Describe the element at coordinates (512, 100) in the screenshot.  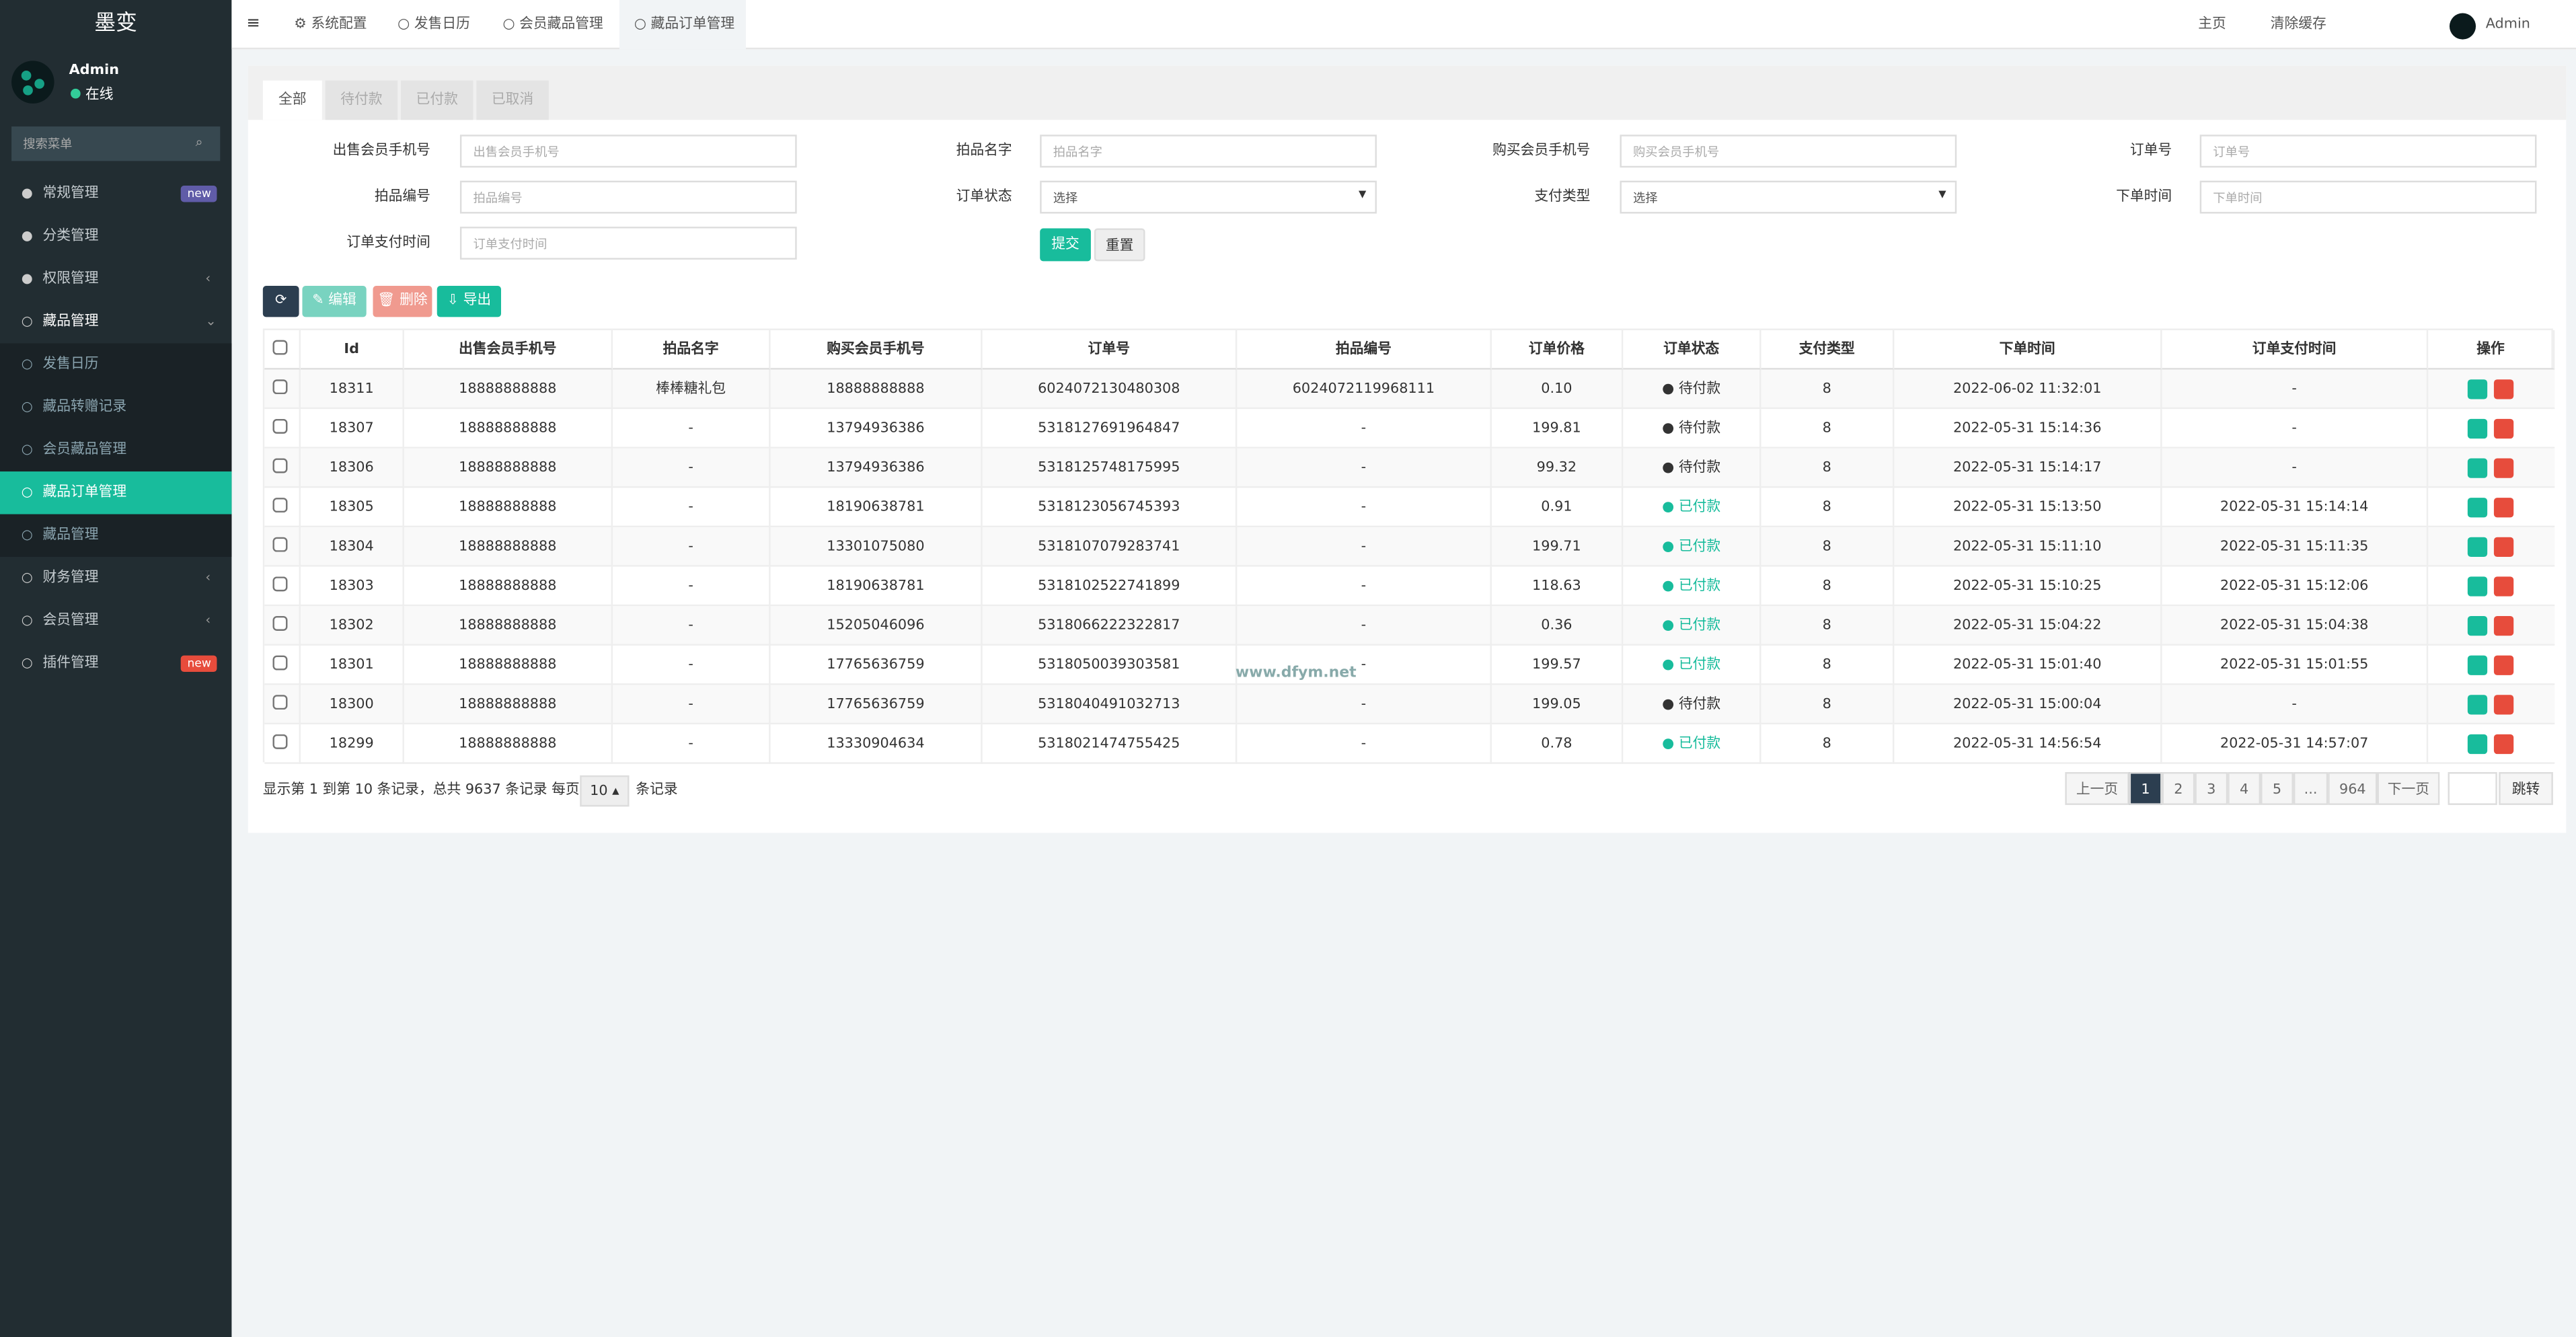
I see `status-tab: 已取消` at that location.